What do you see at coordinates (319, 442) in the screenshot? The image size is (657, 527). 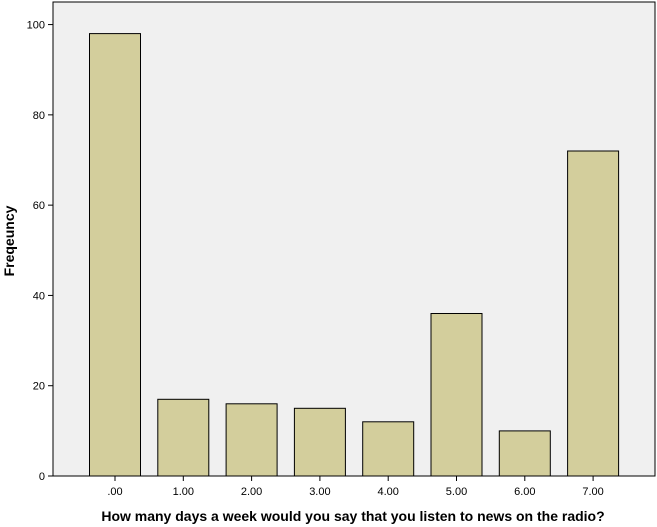 I see `bar-3.00` at bounding box center [319, 442].